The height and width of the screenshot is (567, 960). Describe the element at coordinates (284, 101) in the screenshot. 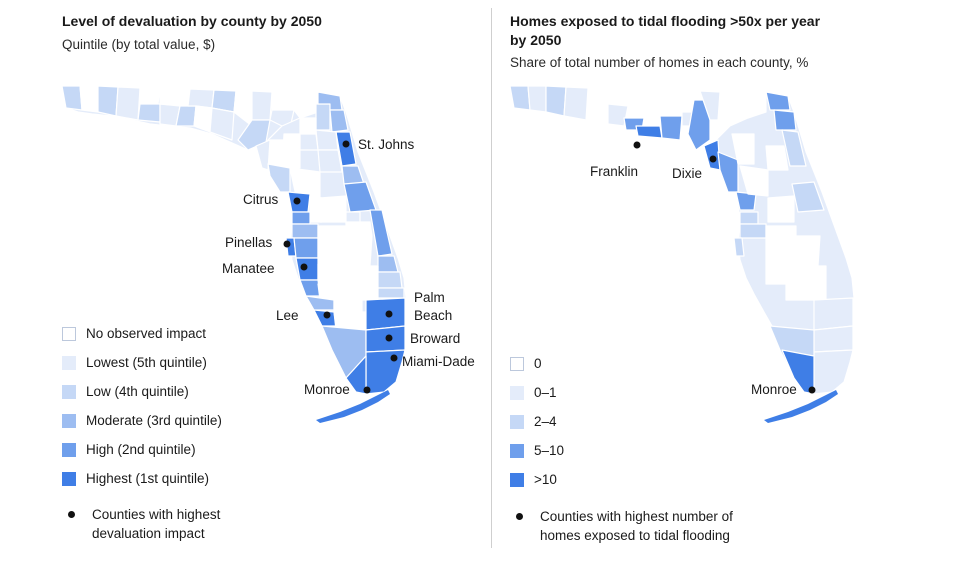

I see `county-hamilton` at that location.